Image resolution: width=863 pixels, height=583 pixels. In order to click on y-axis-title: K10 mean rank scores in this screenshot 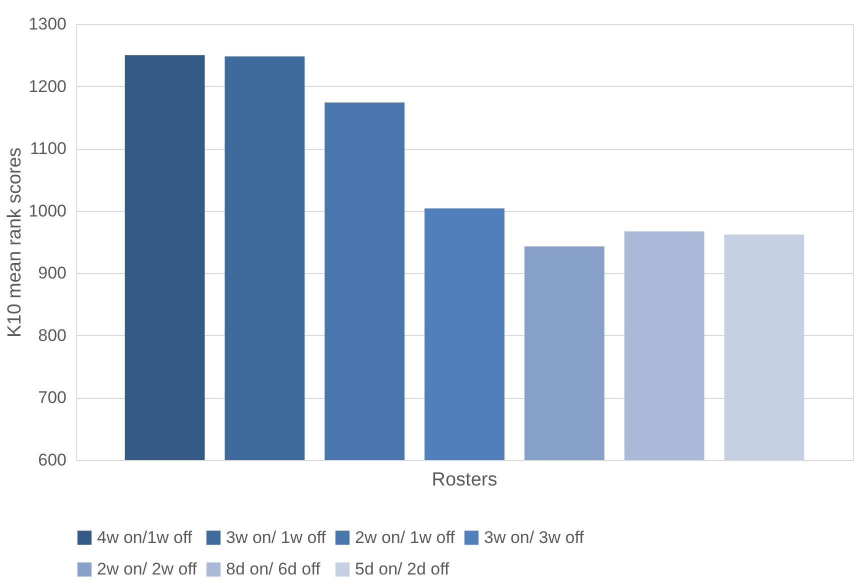, I will do `click(15, 242)`.